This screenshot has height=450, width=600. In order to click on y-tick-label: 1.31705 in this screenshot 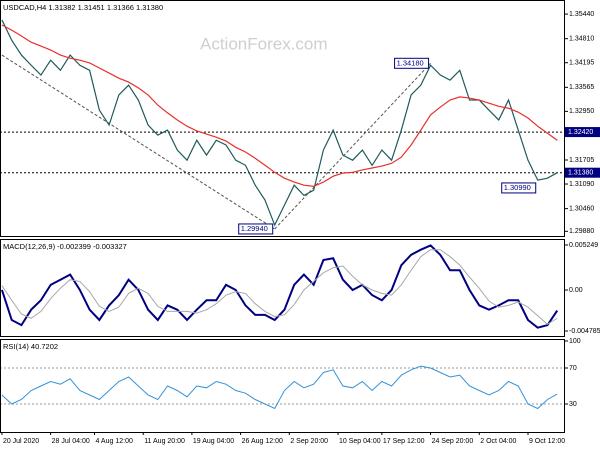, I will do `click(581, 160)`.